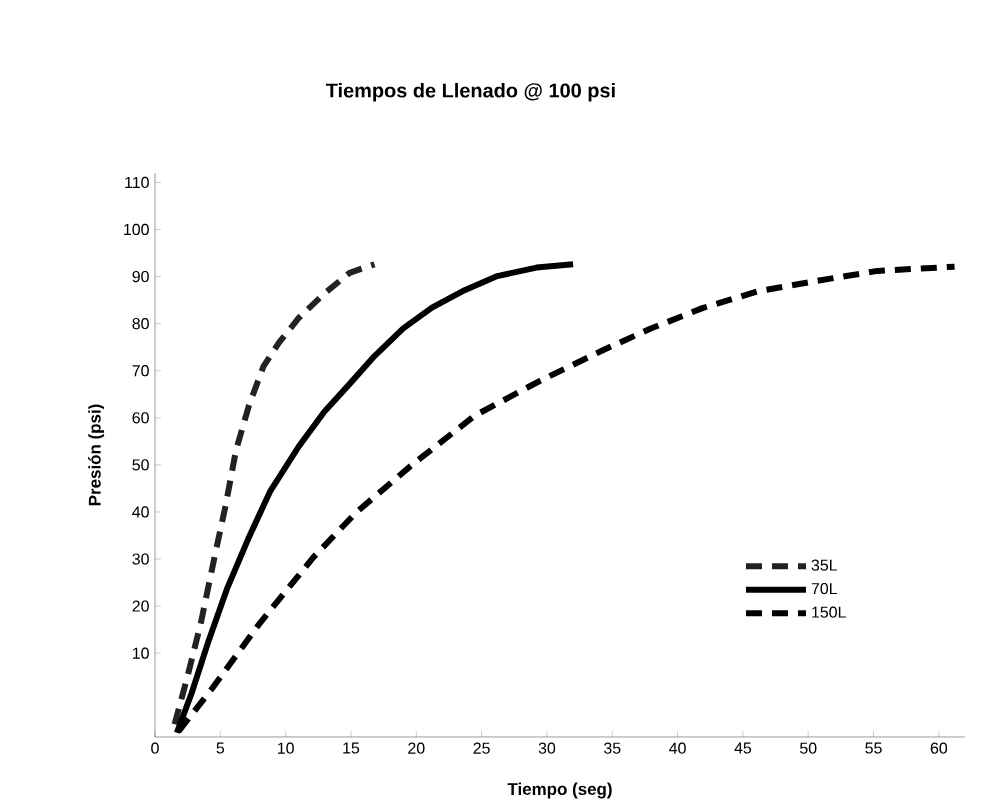 This screenshot has height=807, width=1006. I want to click on x-tick-label: 20, so click(416, 748).